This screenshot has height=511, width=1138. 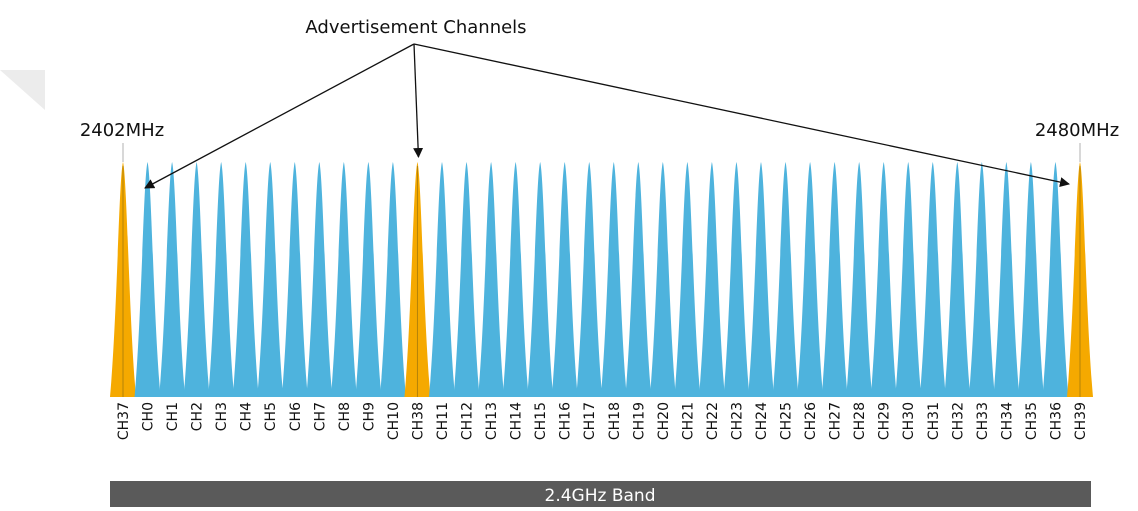 What do you see at coordinates (787, 421) in the screenshot?
I see `channel-label-ch25: CH25` at bounding box center [787, 421].